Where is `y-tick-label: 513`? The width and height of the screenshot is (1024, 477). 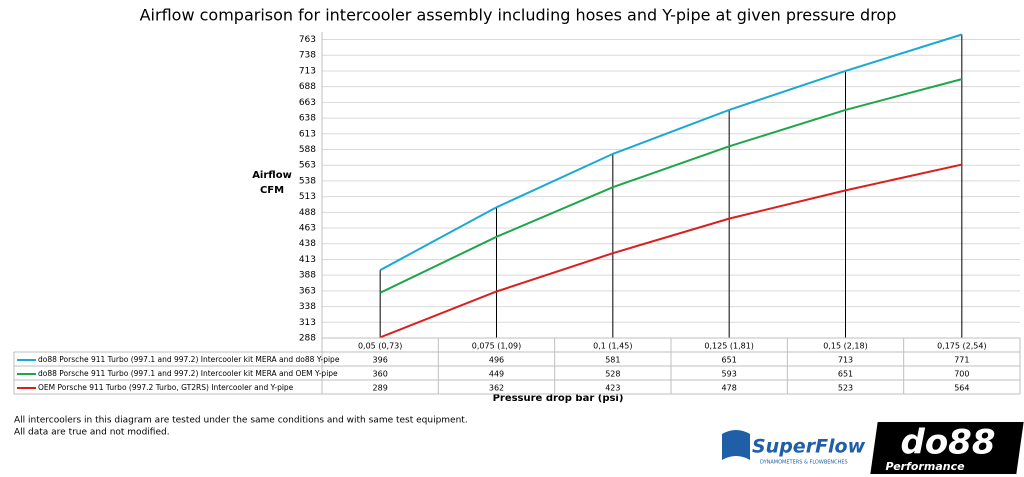 y-tick-label: 513 is located at coordinates (307, 197).